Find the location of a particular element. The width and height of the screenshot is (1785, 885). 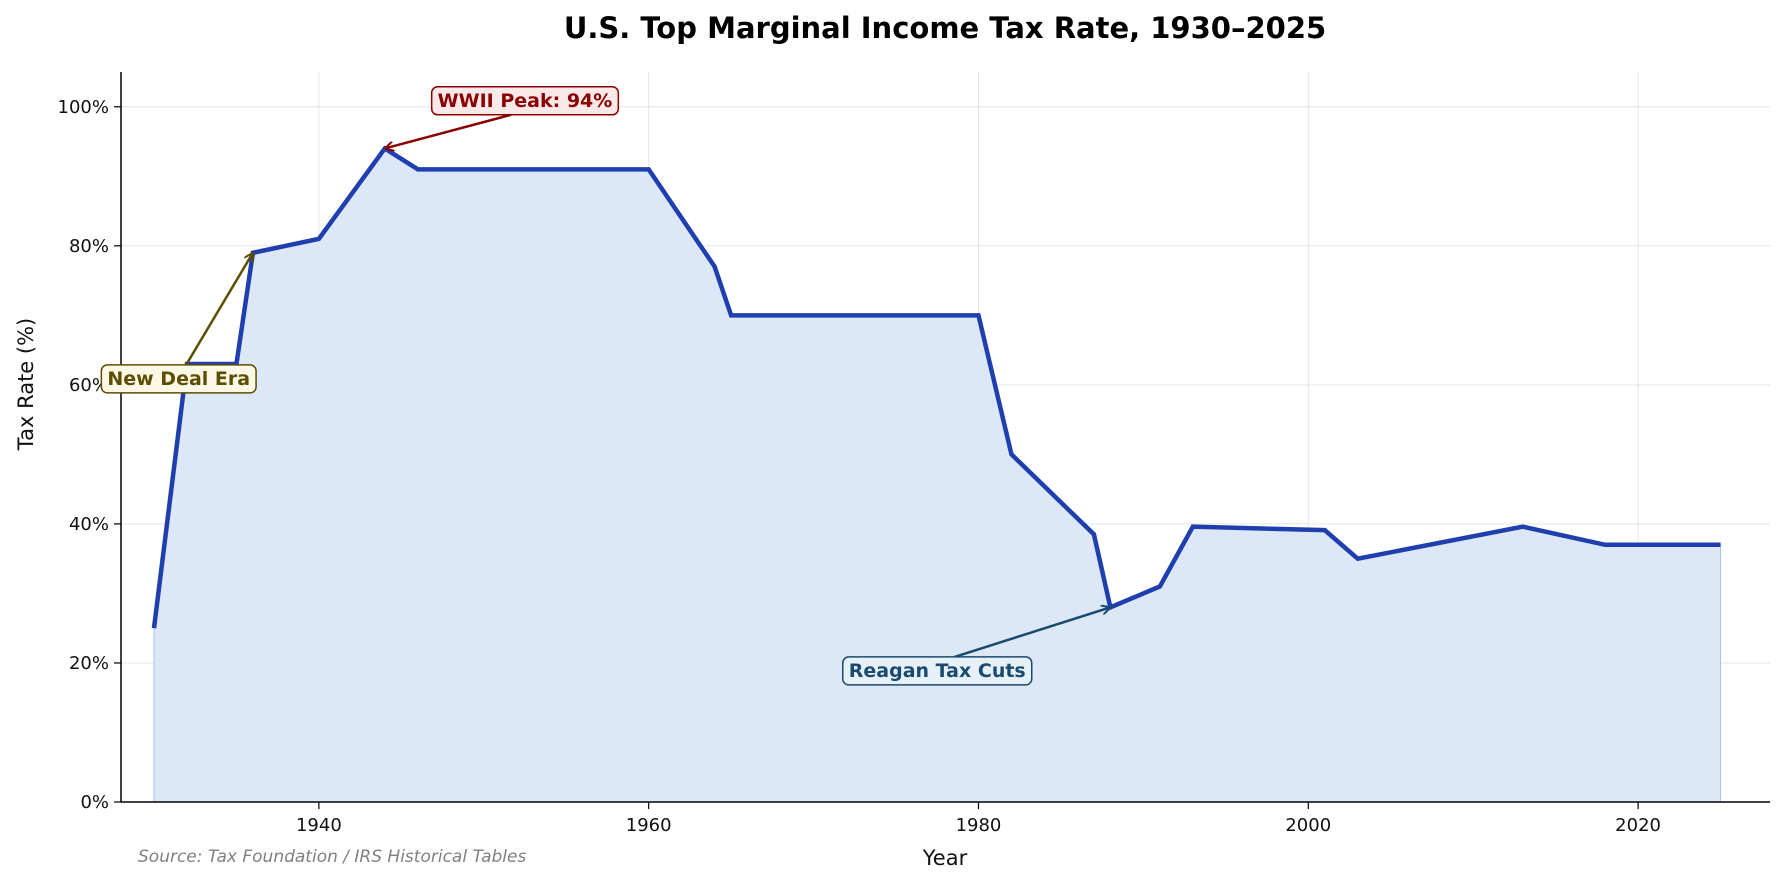

annotation-label: WWII Peak: 94% is located at coordinates (525, 101).